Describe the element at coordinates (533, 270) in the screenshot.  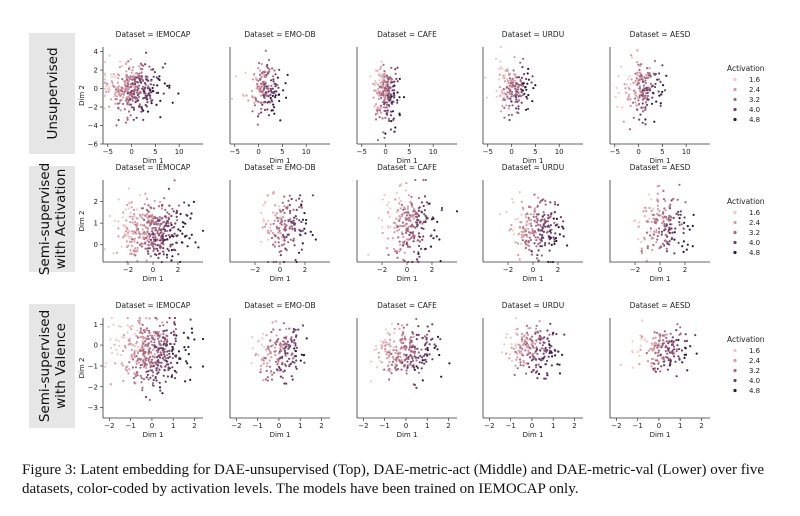
I see `x-tick-label: 0` at that location.